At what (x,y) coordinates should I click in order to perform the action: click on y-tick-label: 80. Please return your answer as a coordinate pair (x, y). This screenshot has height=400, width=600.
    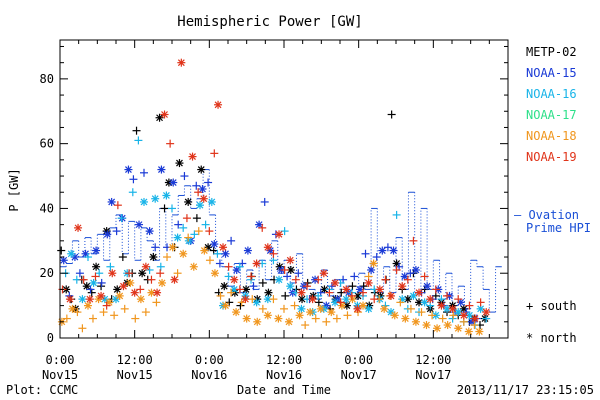
    Looking at the image, I should click on (47, 79).